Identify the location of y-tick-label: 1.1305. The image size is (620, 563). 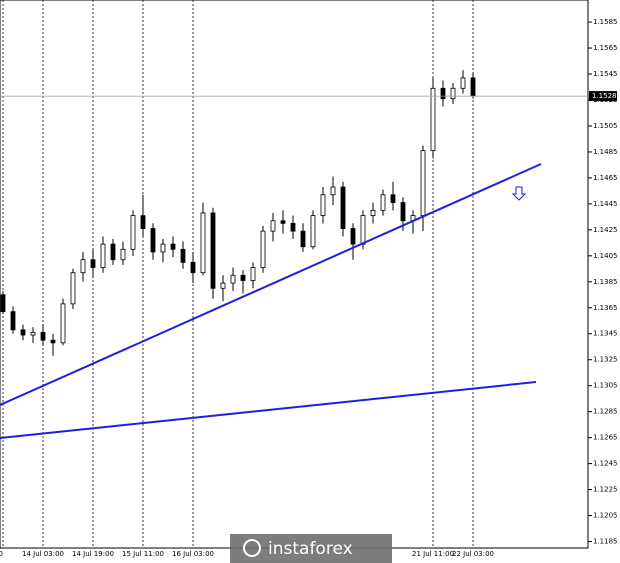
(605, 386).